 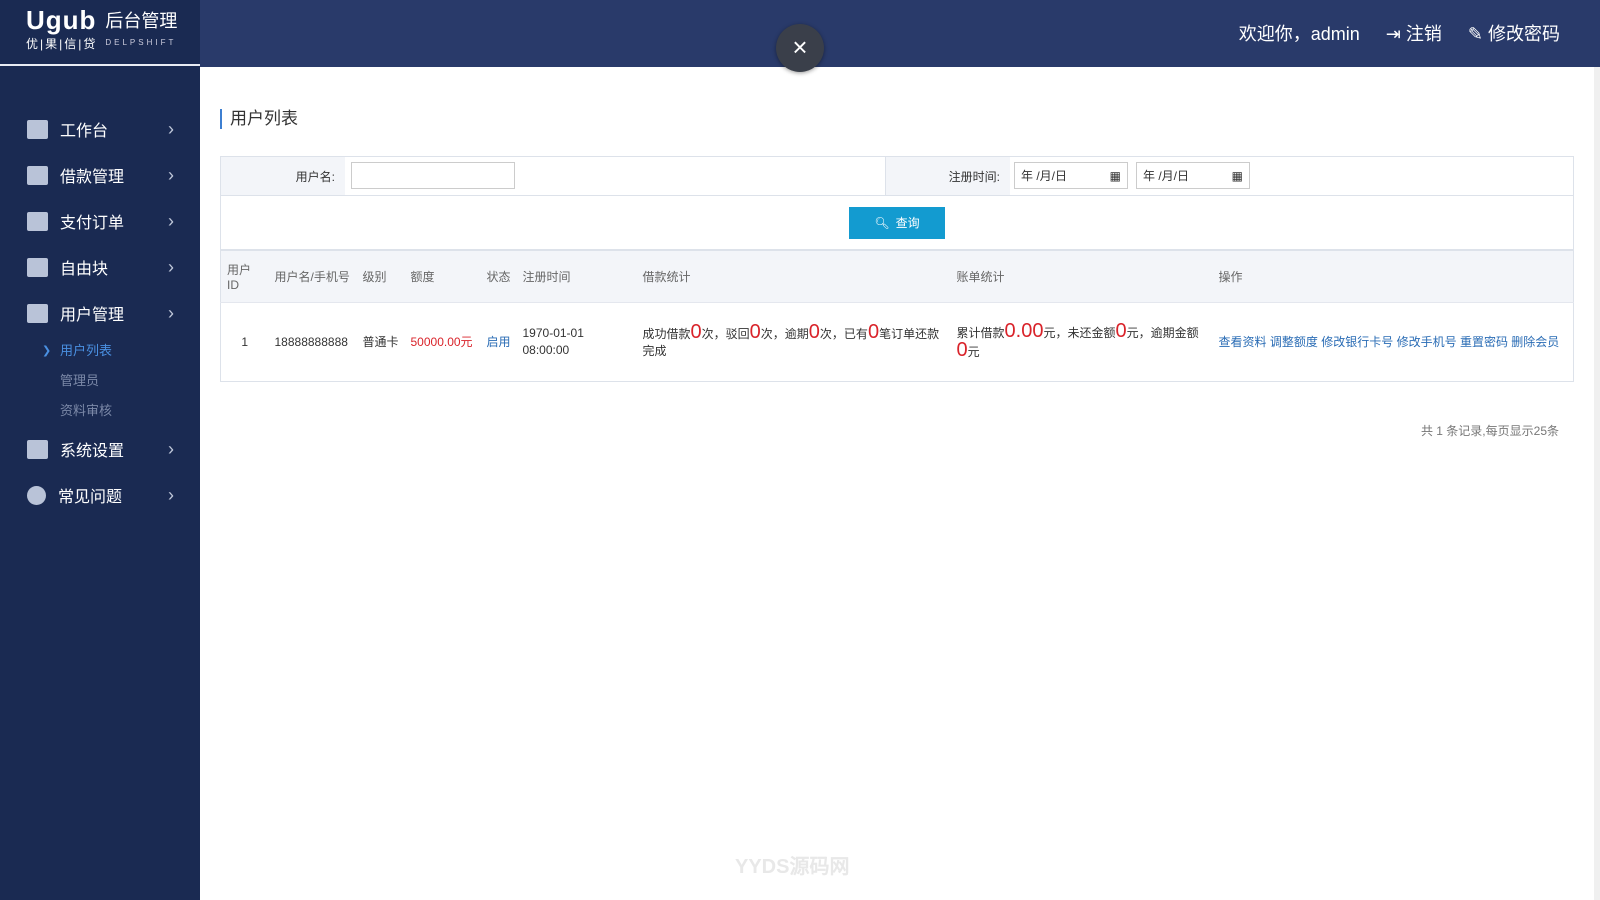 What do you see at coordinates (1079, 333) in the screenshot?
I see `t: 元，未还金额` at bounding box center [1079, 333].